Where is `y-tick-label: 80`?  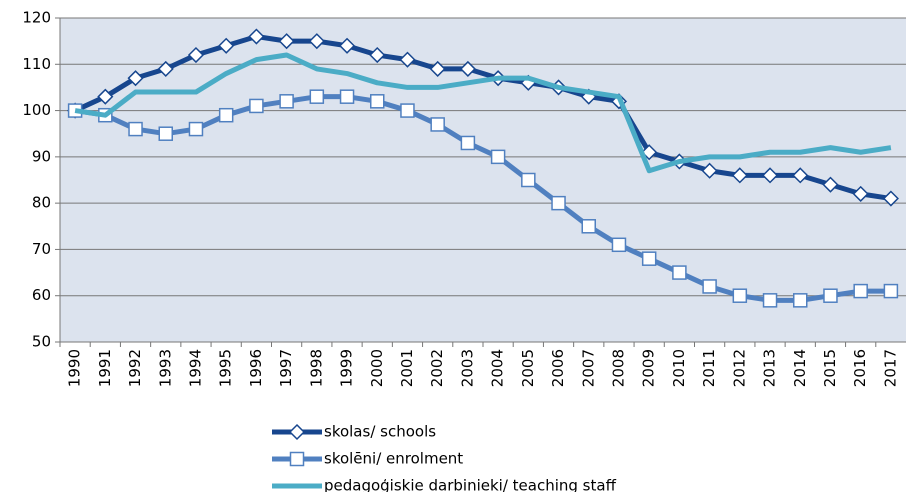 y-tick-label: 80 is located at coordinates (41, 203).